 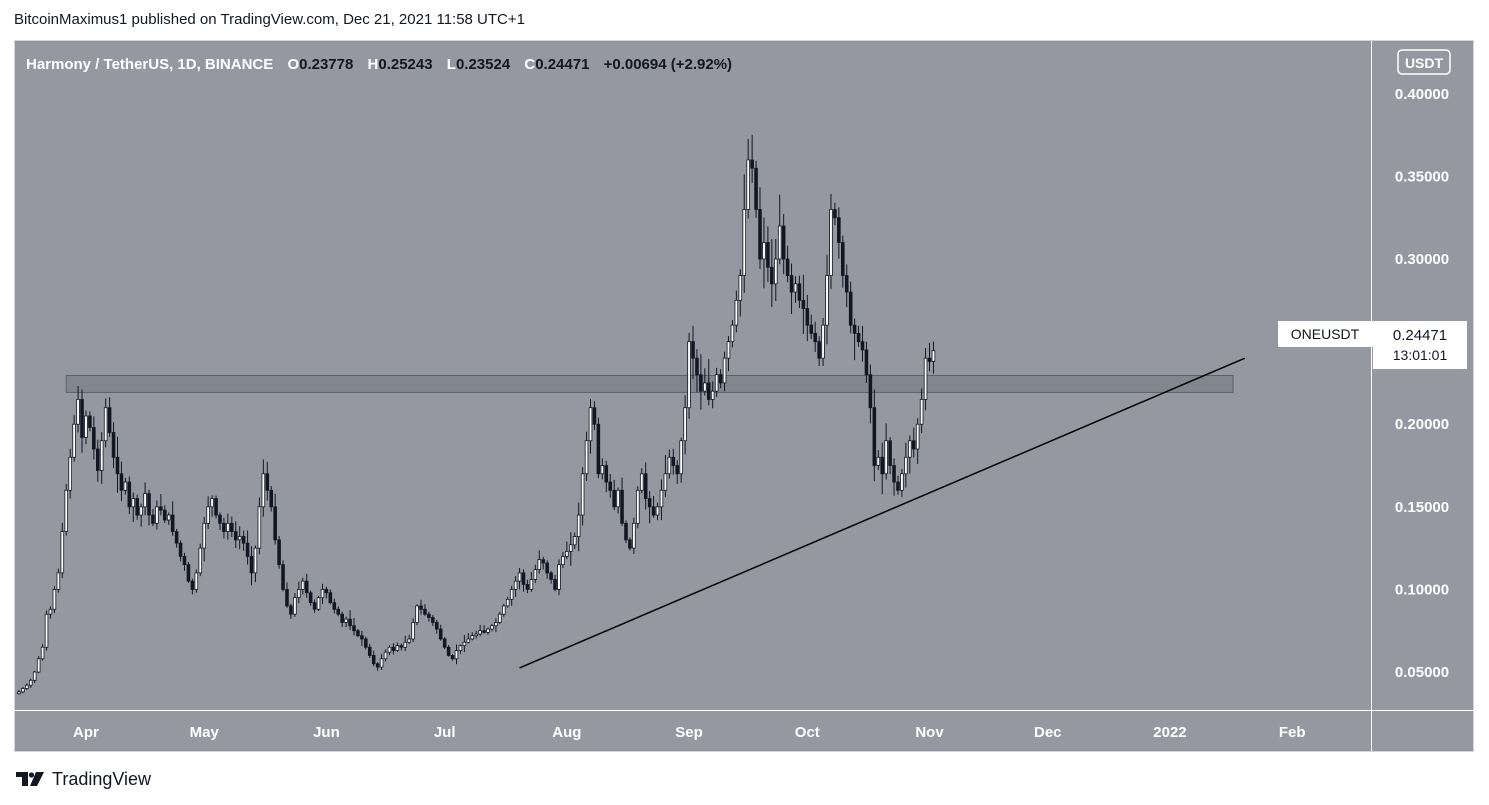 I want to click on currency-badge, so click(x=1424, y=62).